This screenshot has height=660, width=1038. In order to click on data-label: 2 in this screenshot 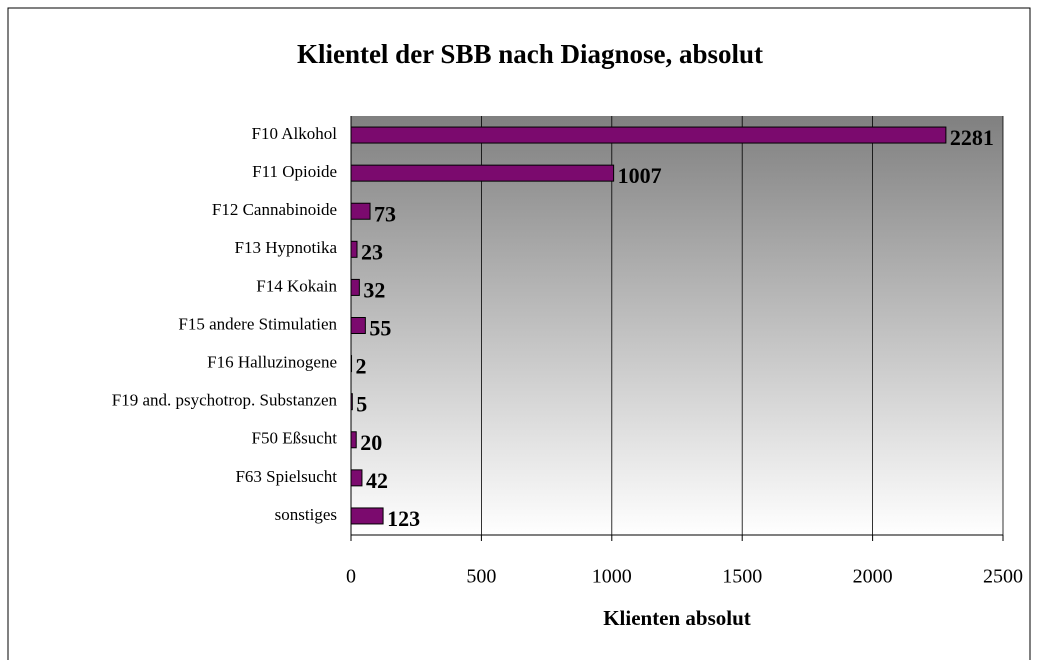, I will do `click(361, 366)`.